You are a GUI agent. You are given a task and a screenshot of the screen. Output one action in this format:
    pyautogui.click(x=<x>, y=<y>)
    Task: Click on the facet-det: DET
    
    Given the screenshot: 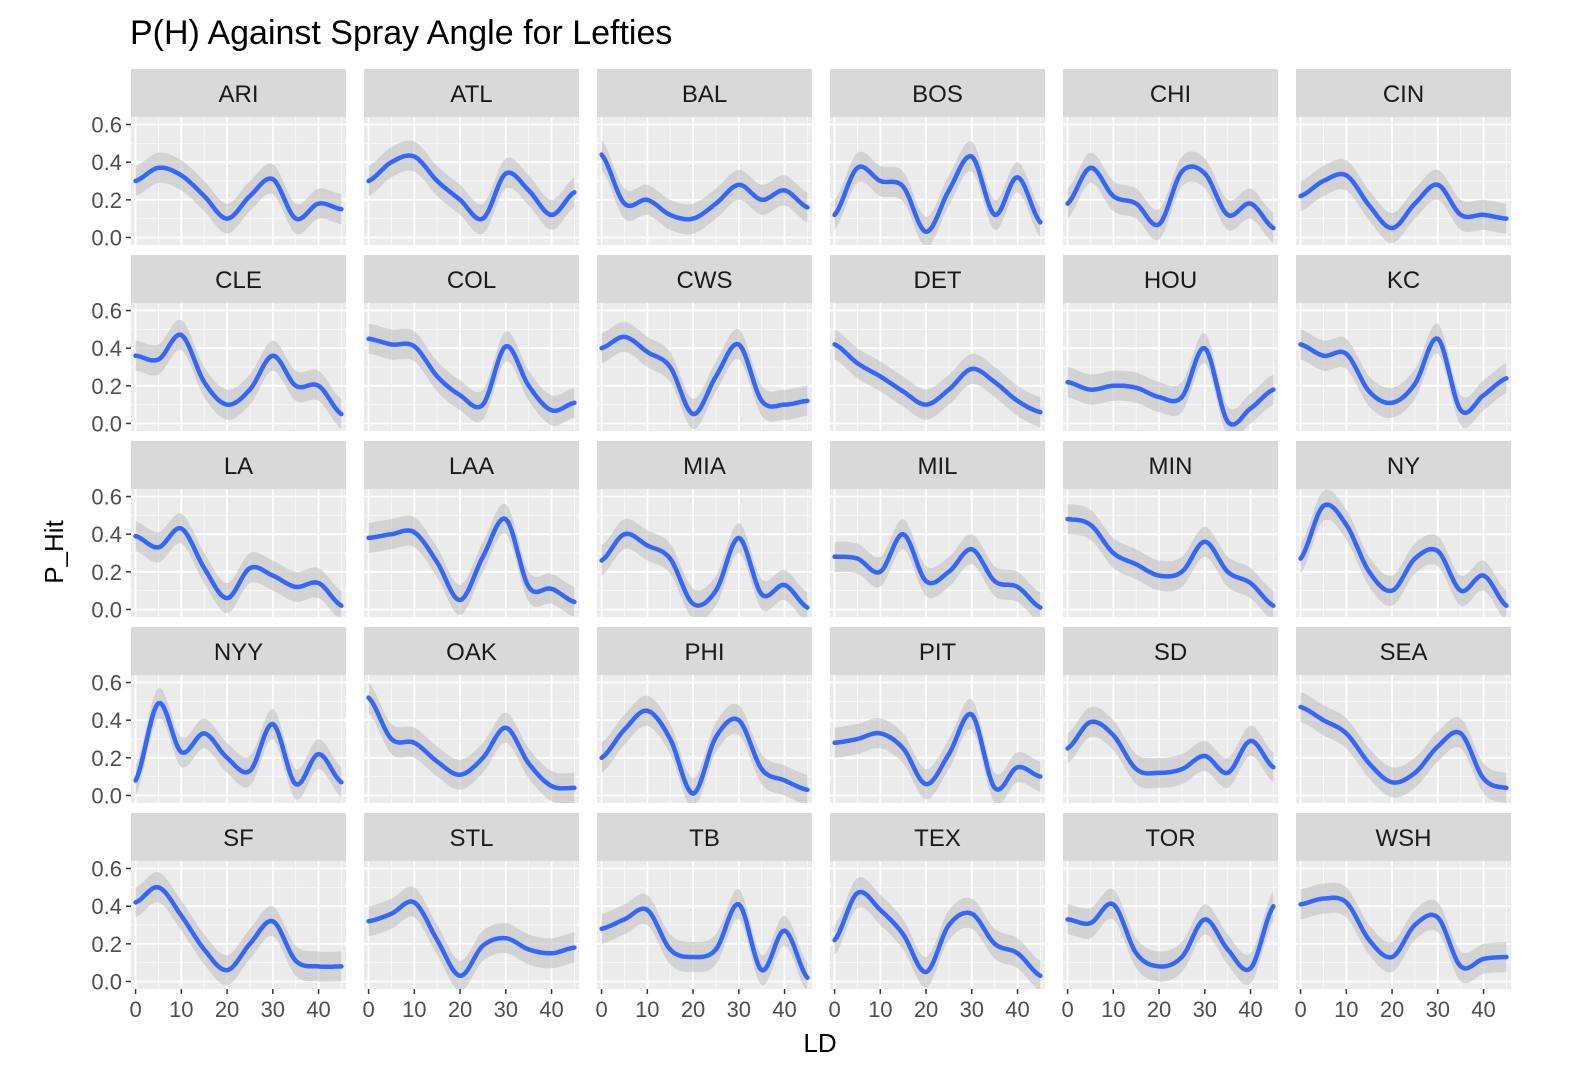 What is the action you would take?
    pyautogui.click(x=937, y=343)
    